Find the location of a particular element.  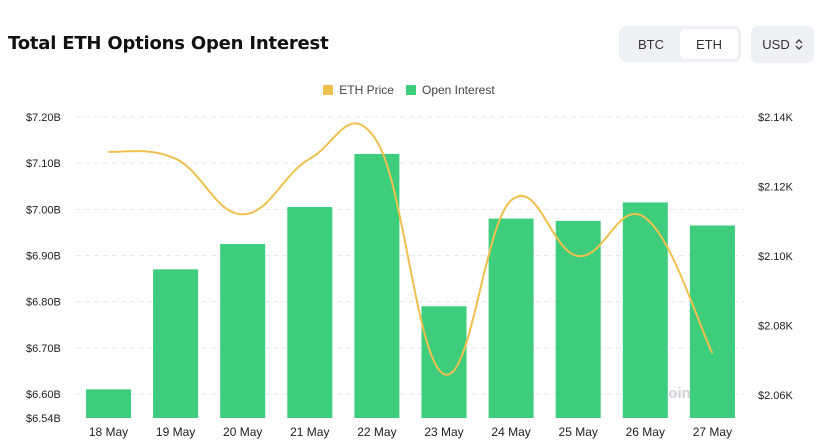

x-tick-label: 27 May is located at coordinates (712, 432).